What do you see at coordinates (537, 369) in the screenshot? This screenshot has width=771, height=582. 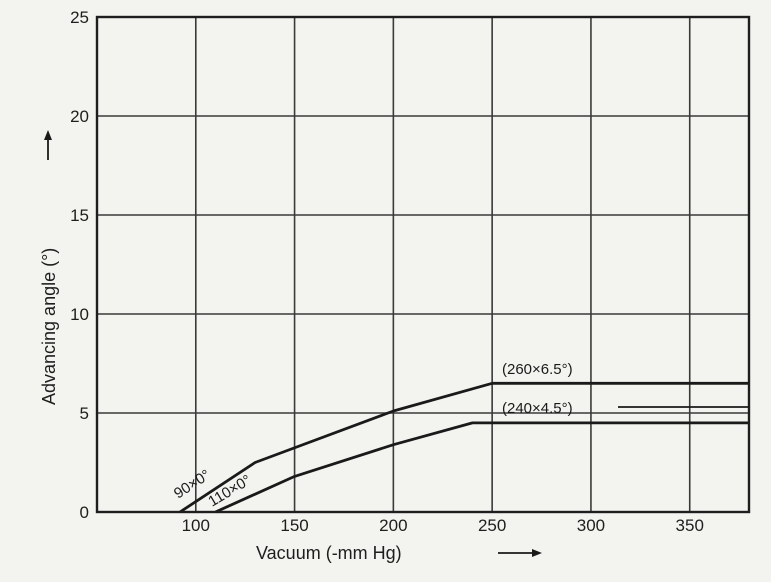 I see `series-1-end-label: (260×6.5°)` at bounding box center [537, 369].